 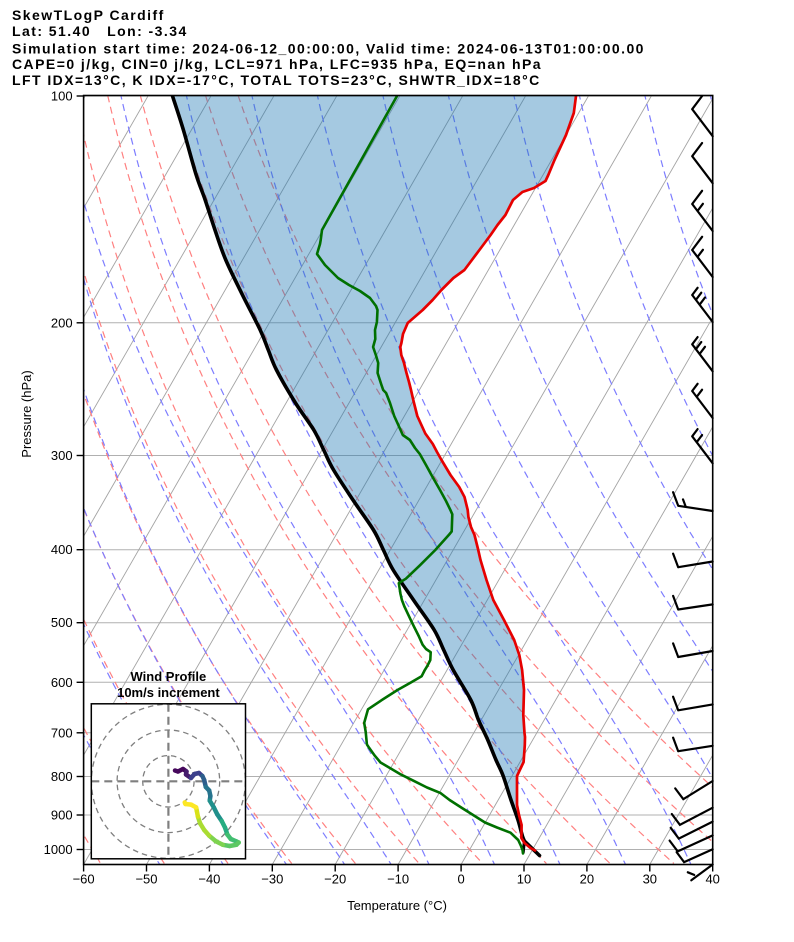 I want to click on svg-text: 0, so click(x=460, y=879).